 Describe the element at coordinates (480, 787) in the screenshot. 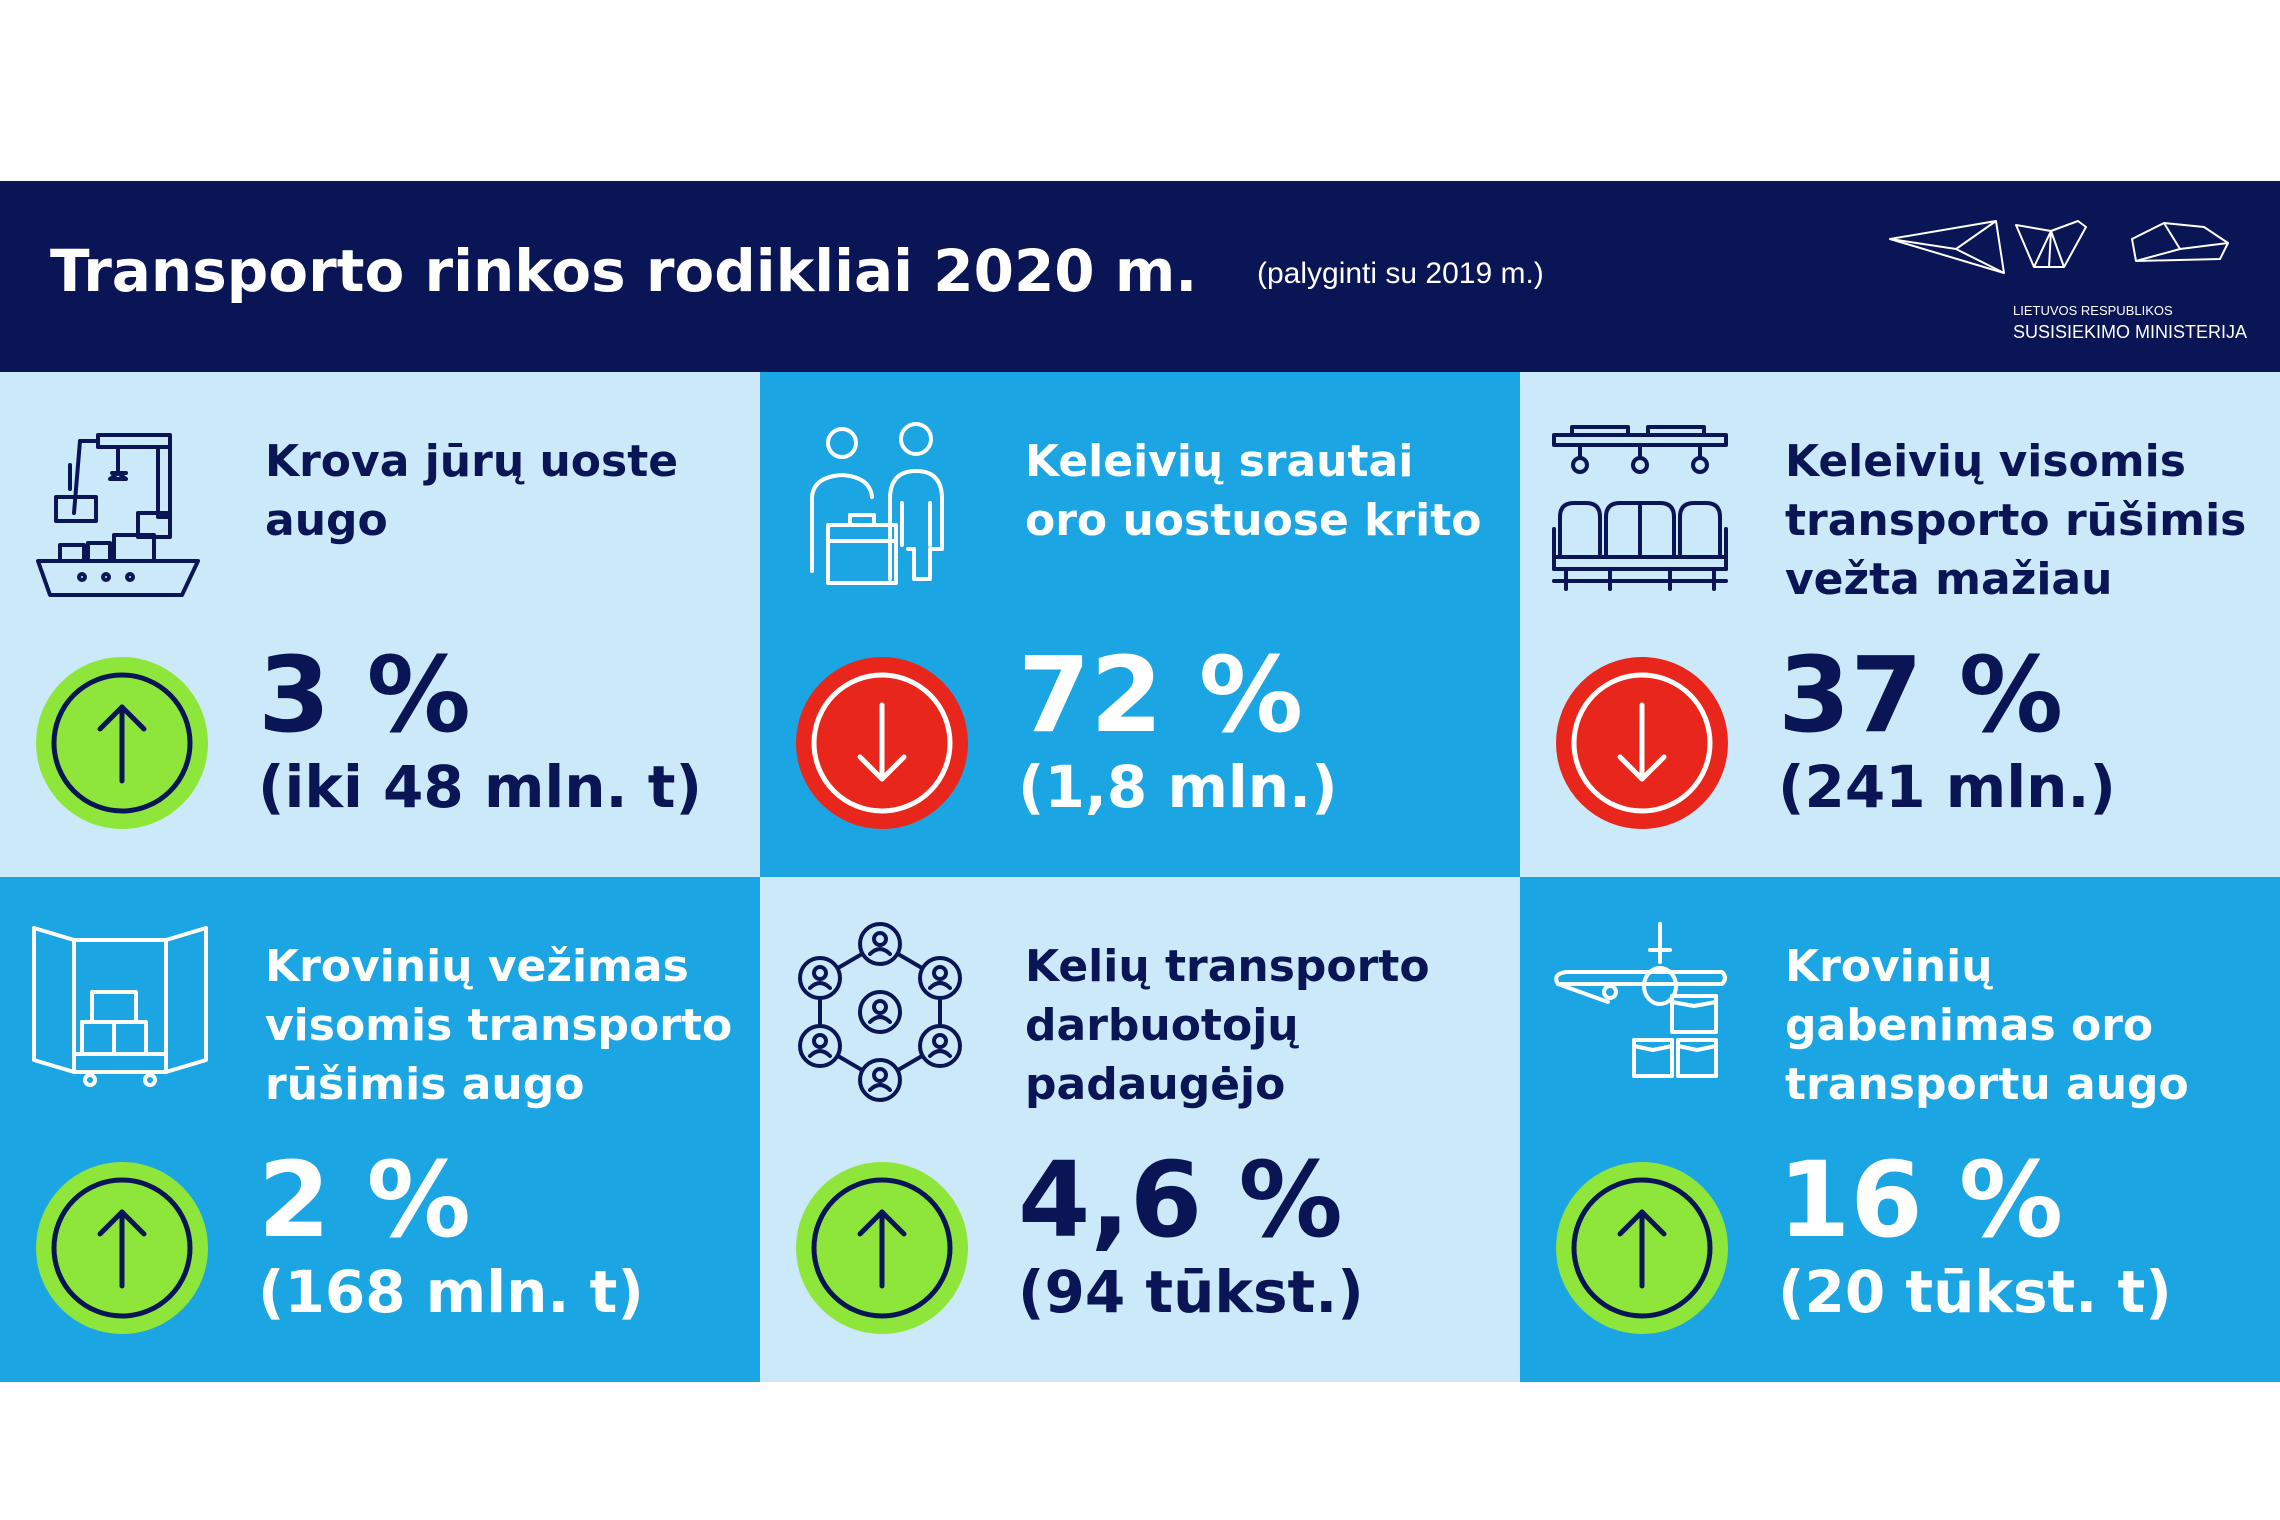

I see `card-detail: (iki 48 mln. t)` at that location.